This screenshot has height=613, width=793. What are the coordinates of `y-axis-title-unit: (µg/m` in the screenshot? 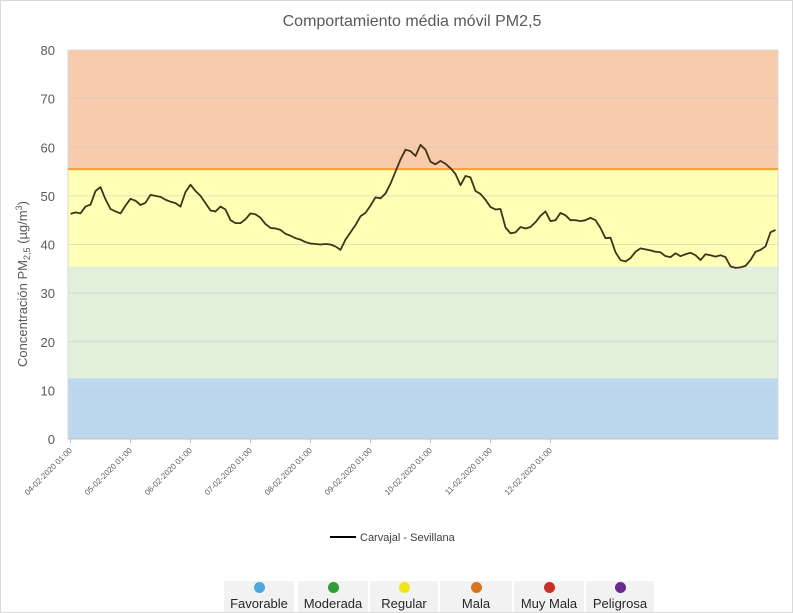 It's located at (22, 228).